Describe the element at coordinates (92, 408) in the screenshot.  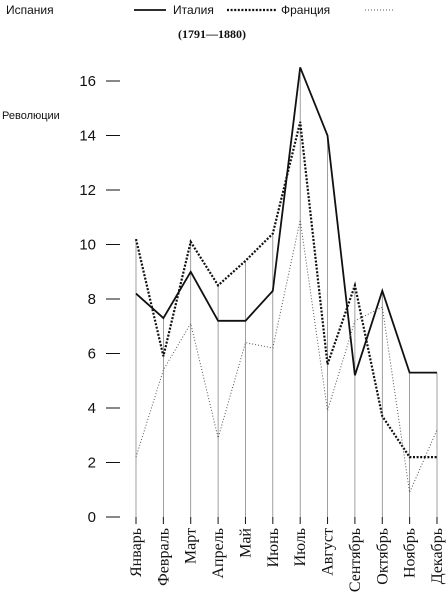
I see `y-tick-label: 4` at that location.